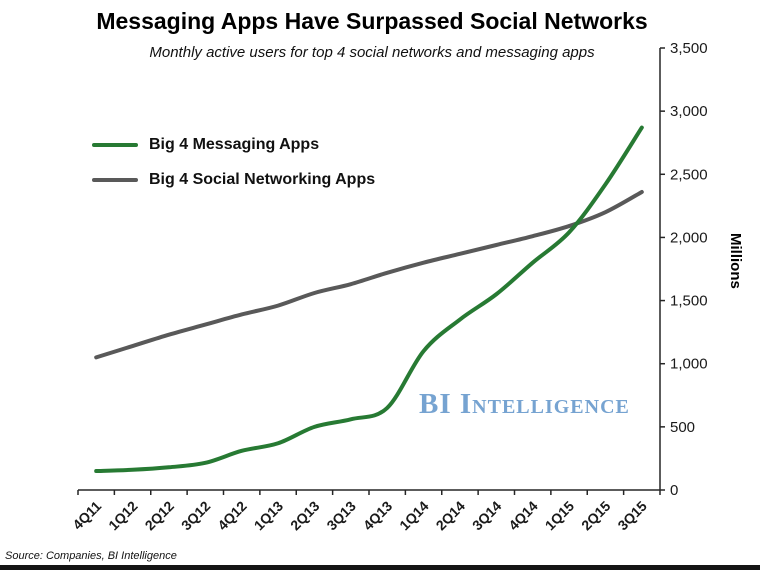  Describe the element at coordinates (115, 180) in the screenshot. I see `legend-swatch-social` at that location.